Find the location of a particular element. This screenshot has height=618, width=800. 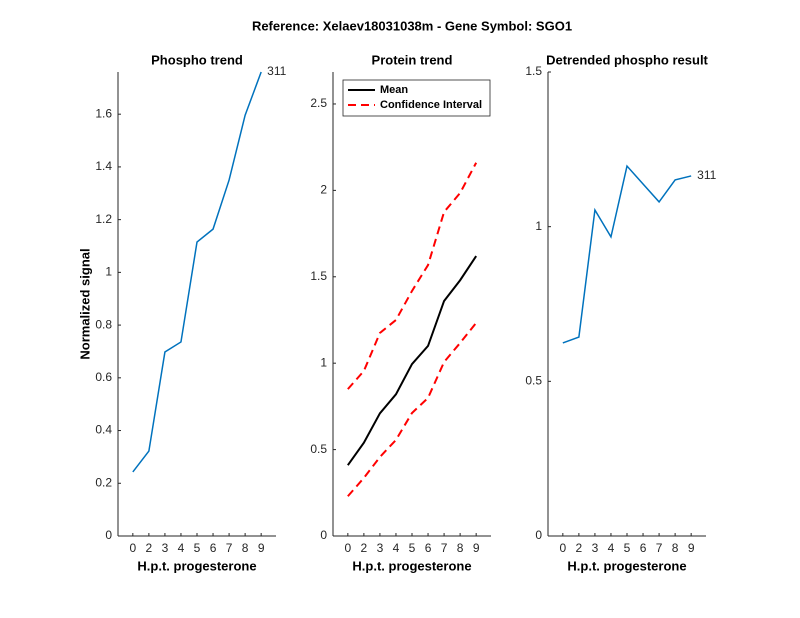

legend-label: Mean is located at coordinates (394, 90).